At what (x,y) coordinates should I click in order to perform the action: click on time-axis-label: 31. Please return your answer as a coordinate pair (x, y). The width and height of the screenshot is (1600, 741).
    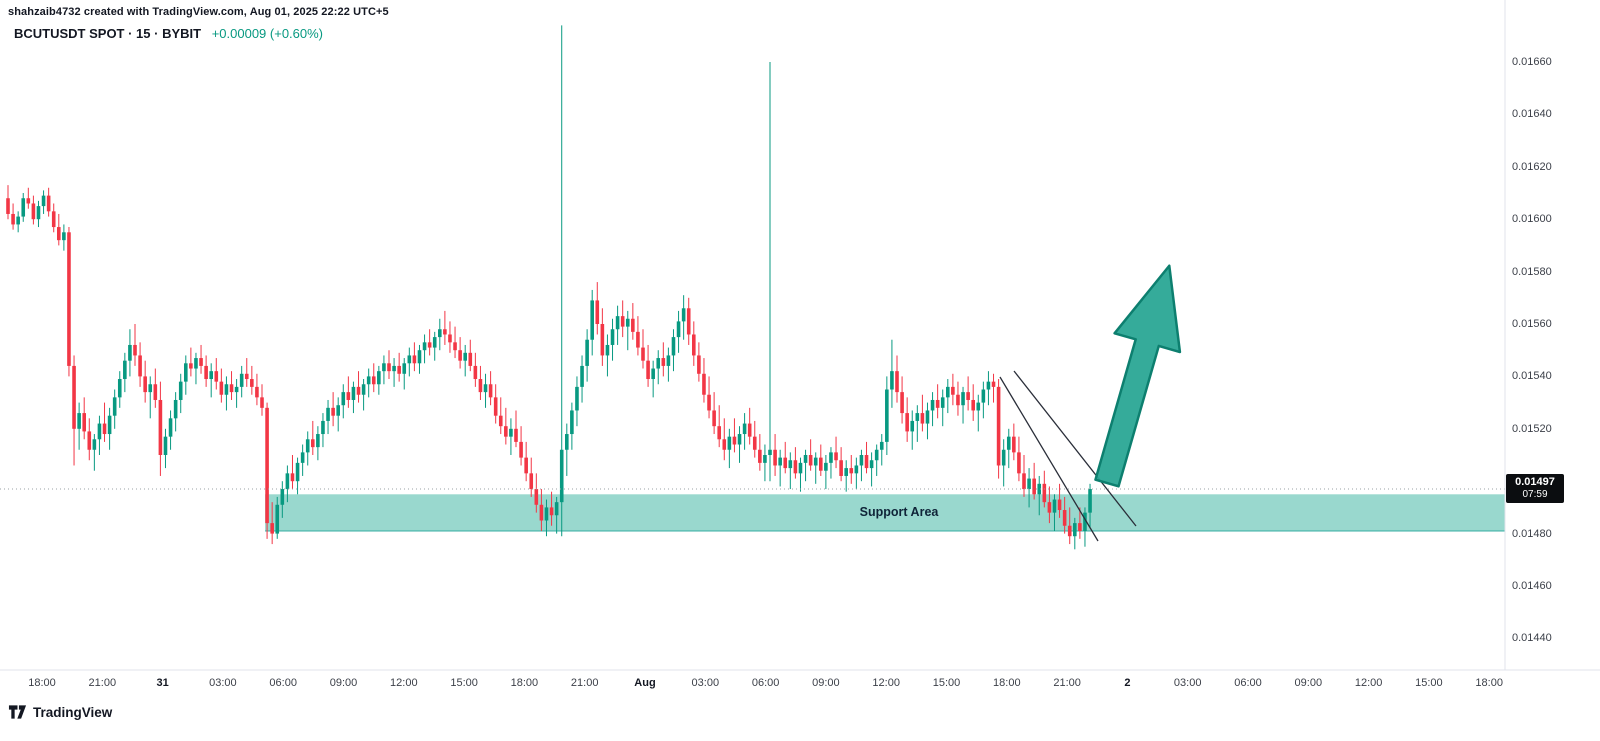
    Looking at the image, I should click on (162, 683).